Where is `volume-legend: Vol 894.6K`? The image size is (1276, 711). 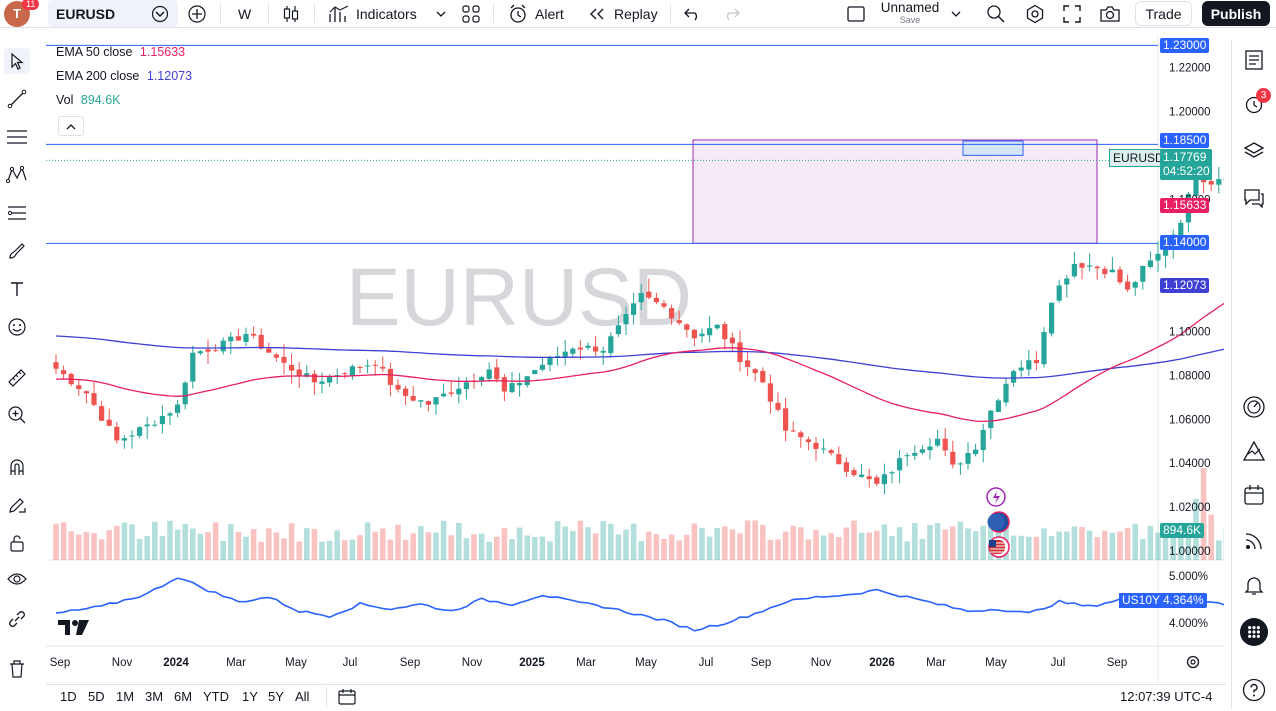 volume-legend: Vol 894.6K is located at coordinates (88, 100).